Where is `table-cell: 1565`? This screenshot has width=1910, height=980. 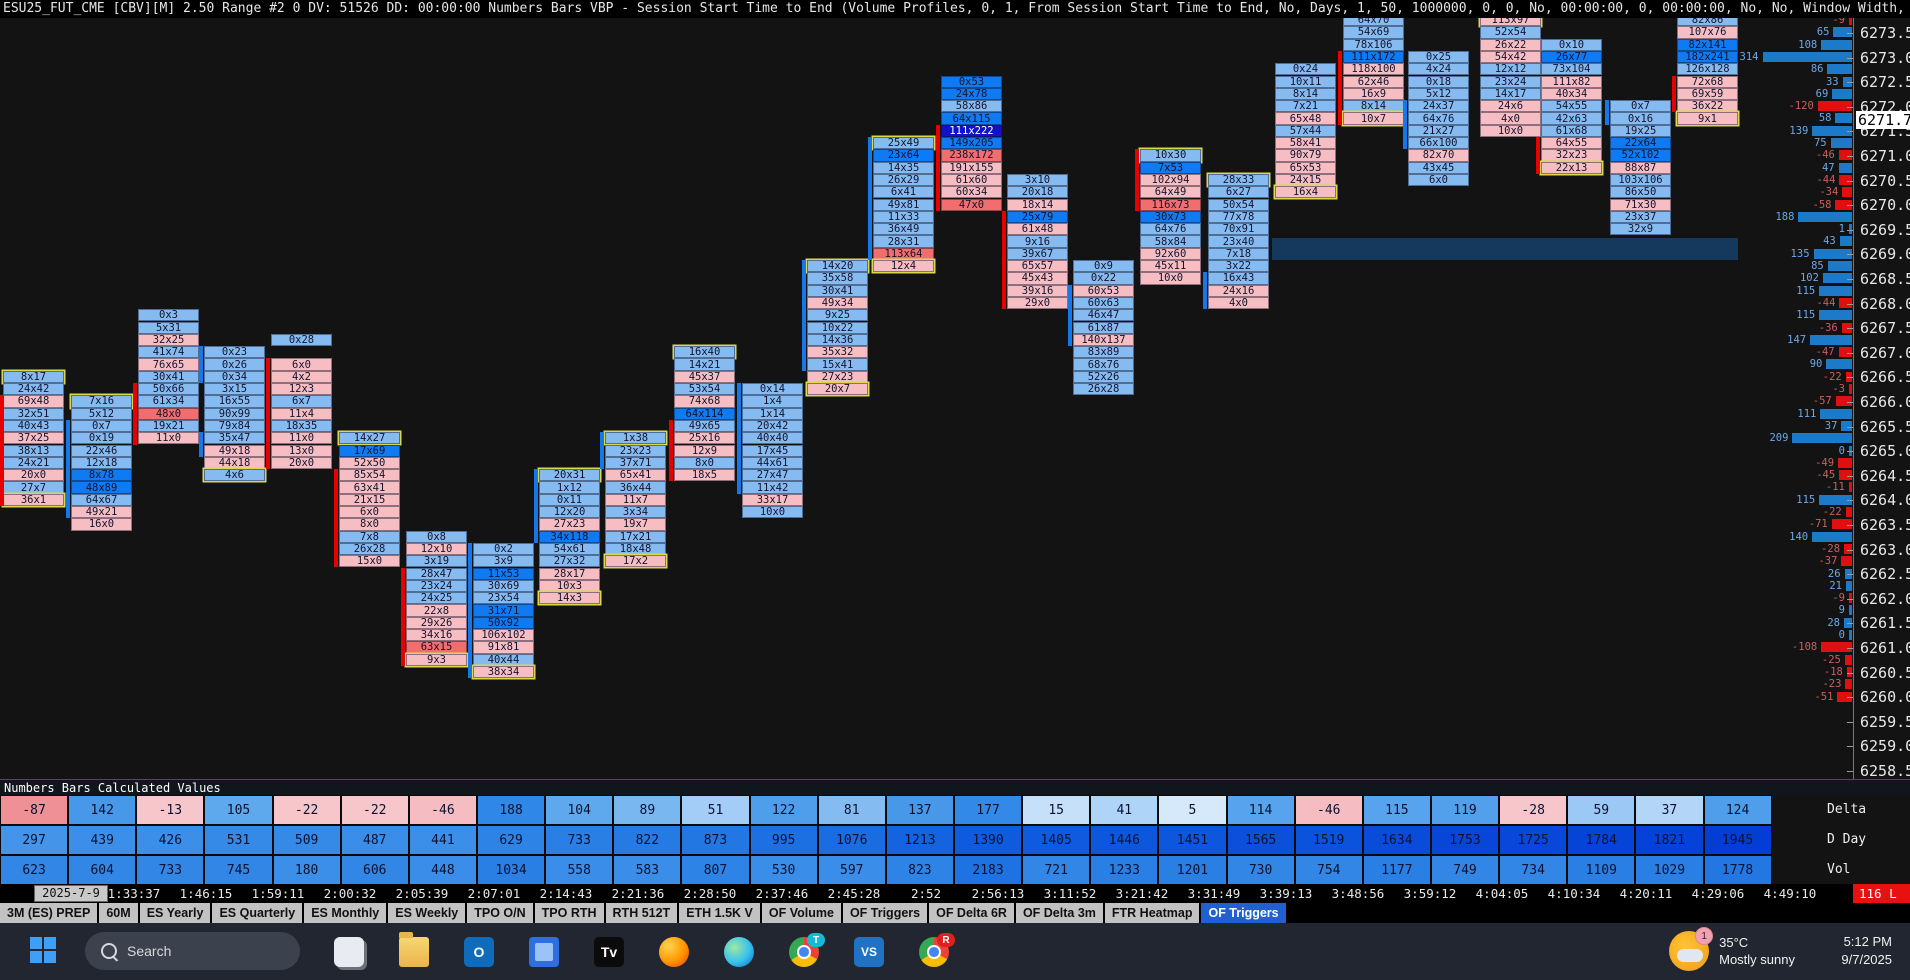 table-cell: 1565 is located at coordinates (1260, 840).